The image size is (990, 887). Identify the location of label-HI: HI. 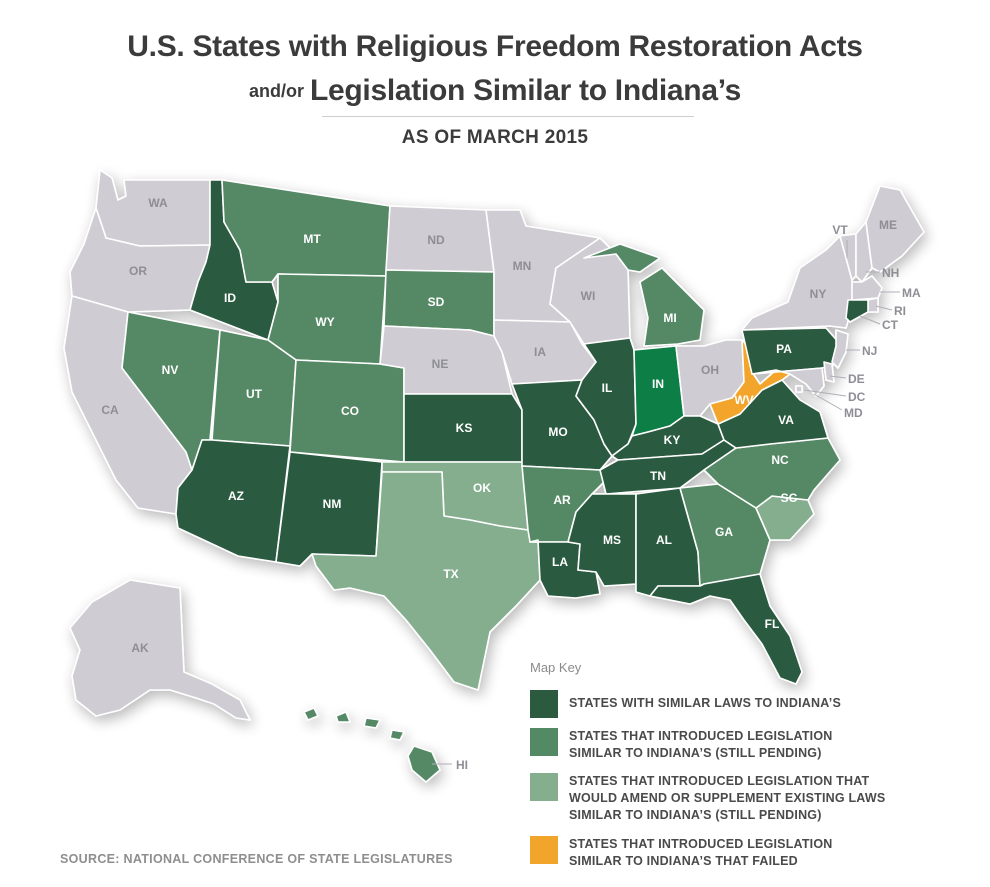
(462, 765).